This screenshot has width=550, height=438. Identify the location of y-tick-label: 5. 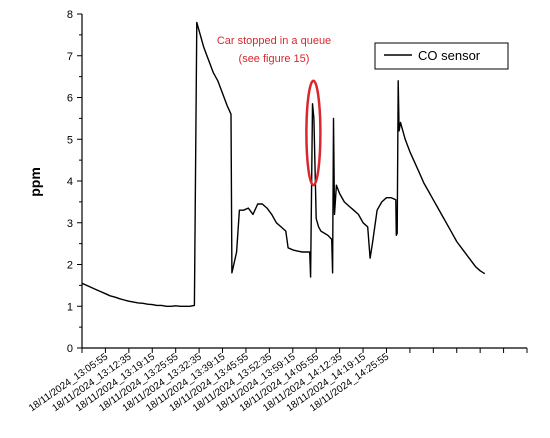
(70, 140).